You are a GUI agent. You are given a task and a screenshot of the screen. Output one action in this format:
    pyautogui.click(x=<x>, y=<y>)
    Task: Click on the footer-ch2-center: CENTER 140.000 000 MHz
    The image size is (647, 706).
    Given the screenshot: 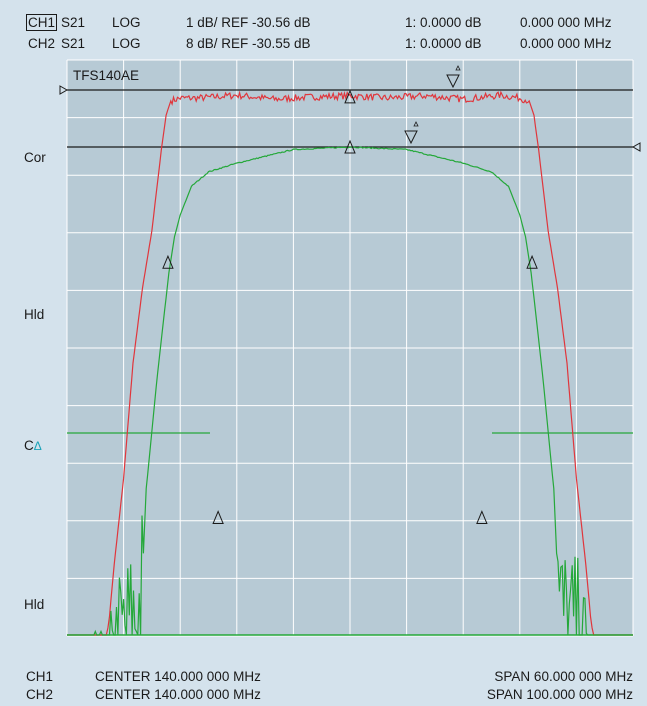 What is the action you would take?
    pyautogui.click(x=178, y=694)
    